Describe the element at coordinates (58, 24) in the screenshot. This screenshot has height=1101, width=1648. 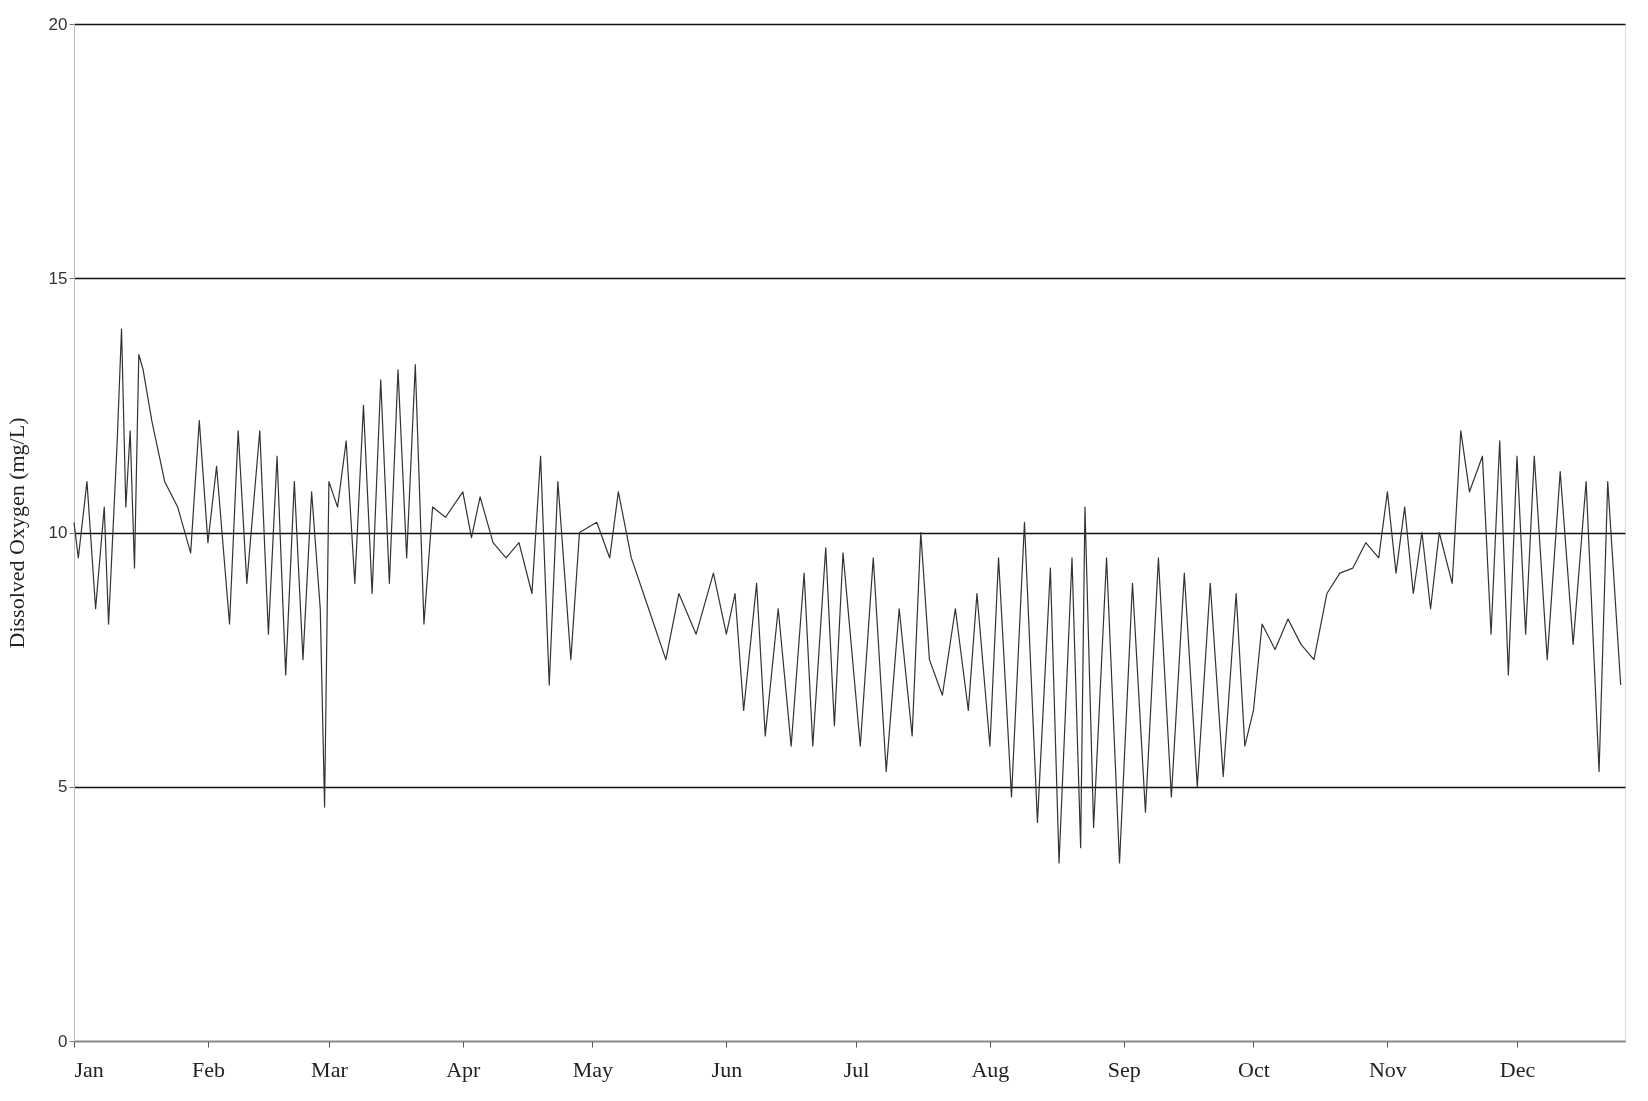
I see `y-tick-label: 20` at that location.